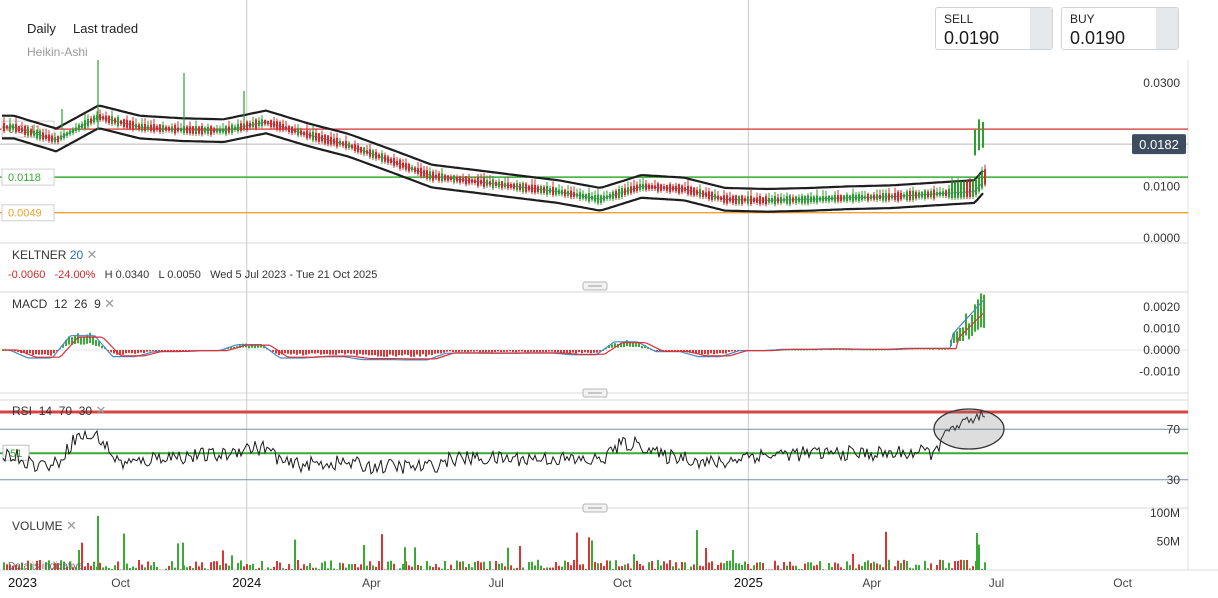 Image resolution: width=1218 pixels, height=598 pixels. I want to click on keltner-legend: KELTNER 20 ✕, so click(54, 255).